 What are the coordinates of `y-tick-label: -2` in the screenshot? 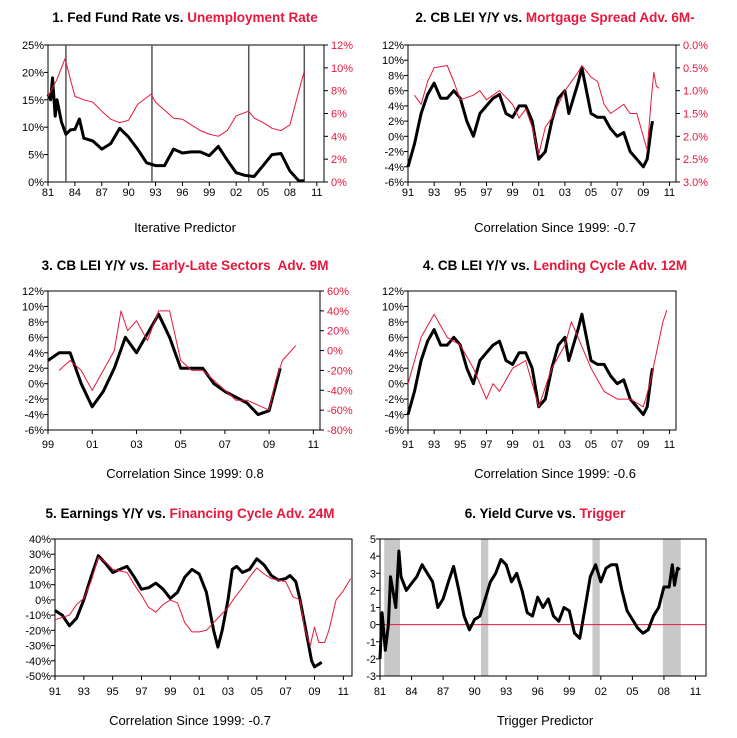 It's located at (371, 660).